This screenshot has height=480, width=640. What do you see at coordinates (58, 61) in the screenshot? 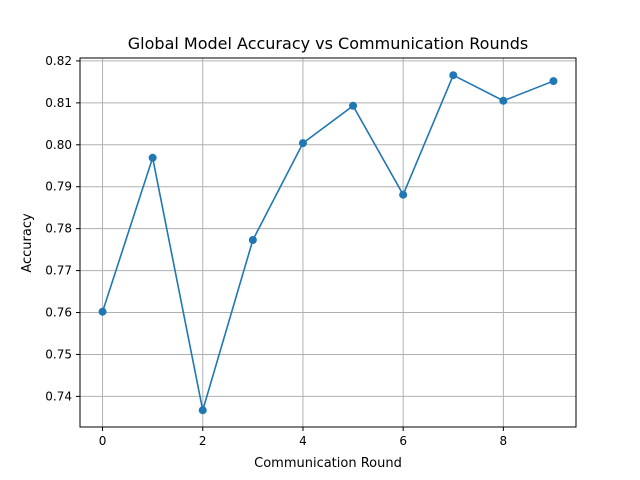
I see `y-tick-label: 0.82` at bounding box center [58, 61].